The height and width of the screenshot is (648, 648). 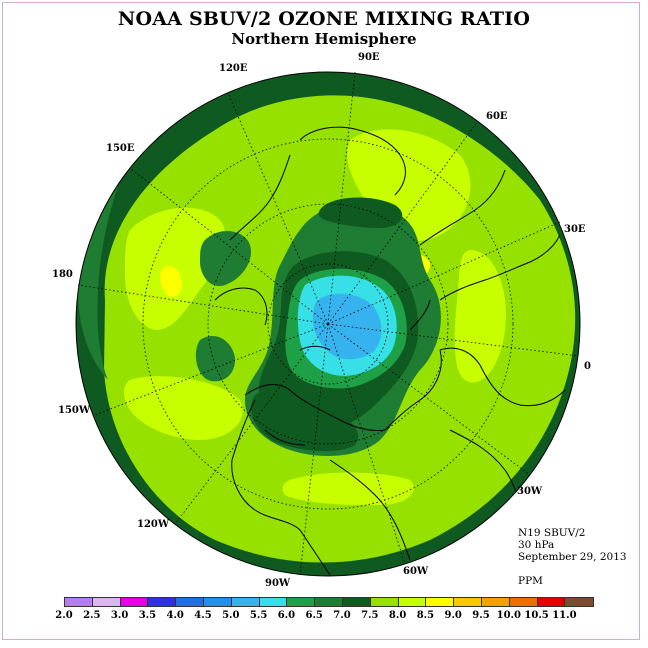 What do you see at coordinates (231, 615) in the screenshot?
I see `colorbar-tick-label: 5.0` at bounding box center [231, 615].